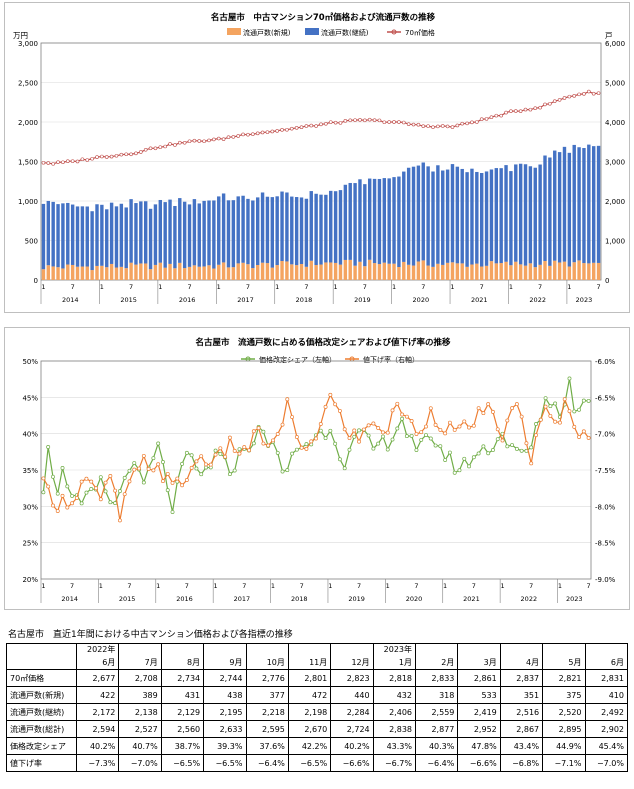 The width and height of the screenshot is (634, 789). Describe the element at coordinates (309, 695) in the screenshot. I see `table-cell: 472` at that location.